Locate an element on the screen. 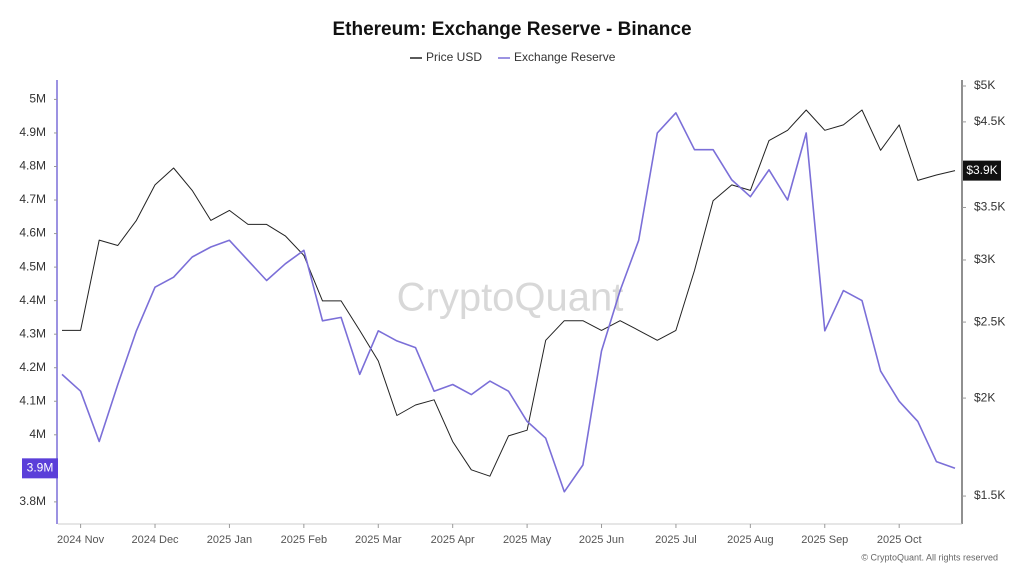  y2-tick-label: $3K is located at coordinates (984, 259).